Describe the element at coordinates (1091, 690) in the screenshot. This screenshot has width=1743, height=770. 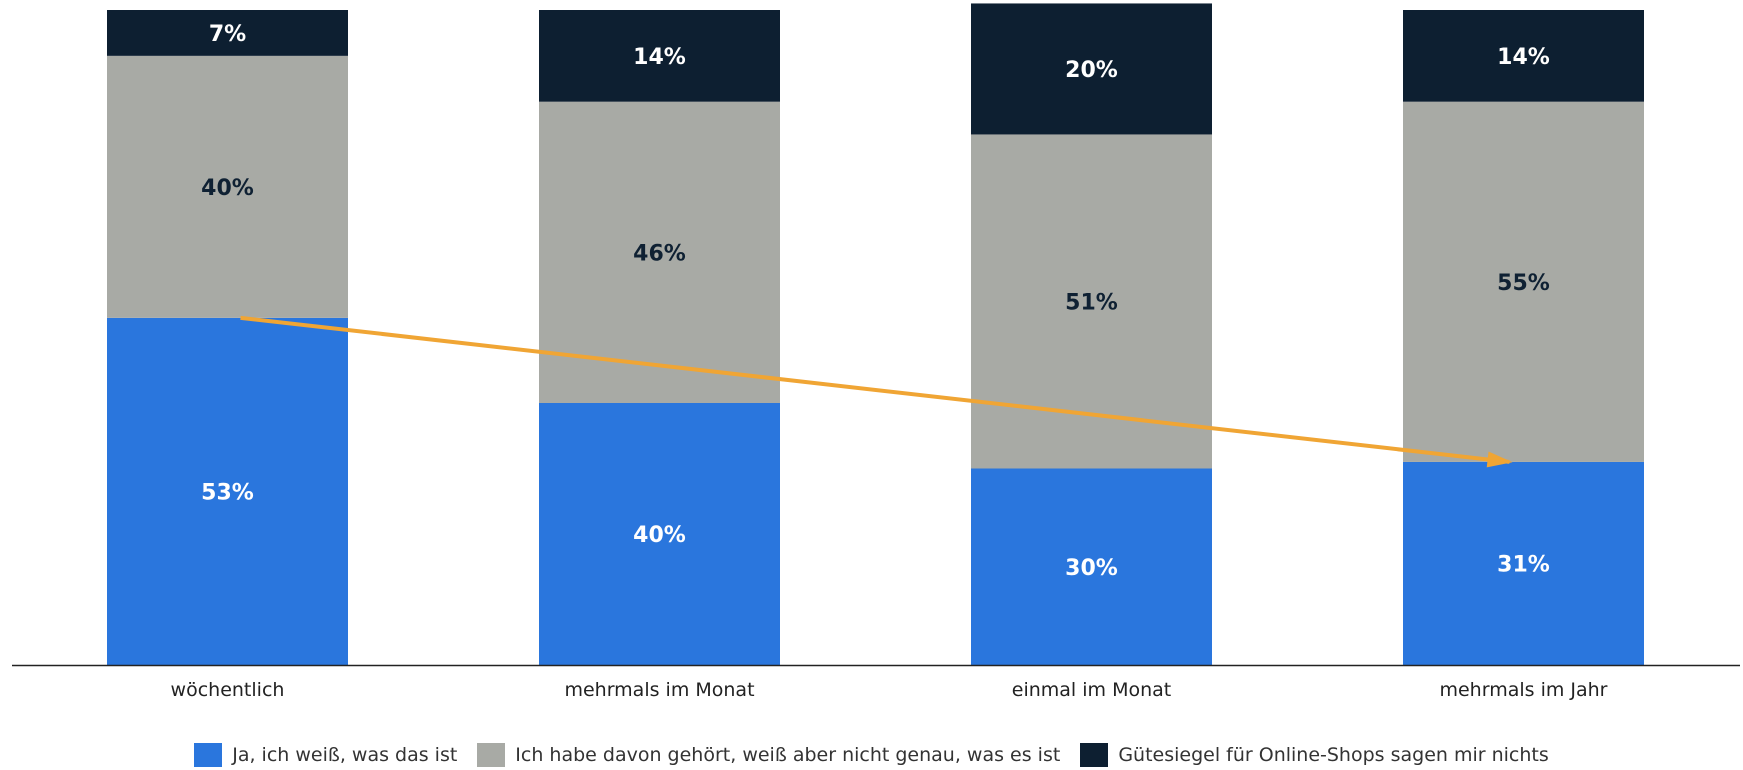
I see `category-label-3: einmal im Monat` at that location.